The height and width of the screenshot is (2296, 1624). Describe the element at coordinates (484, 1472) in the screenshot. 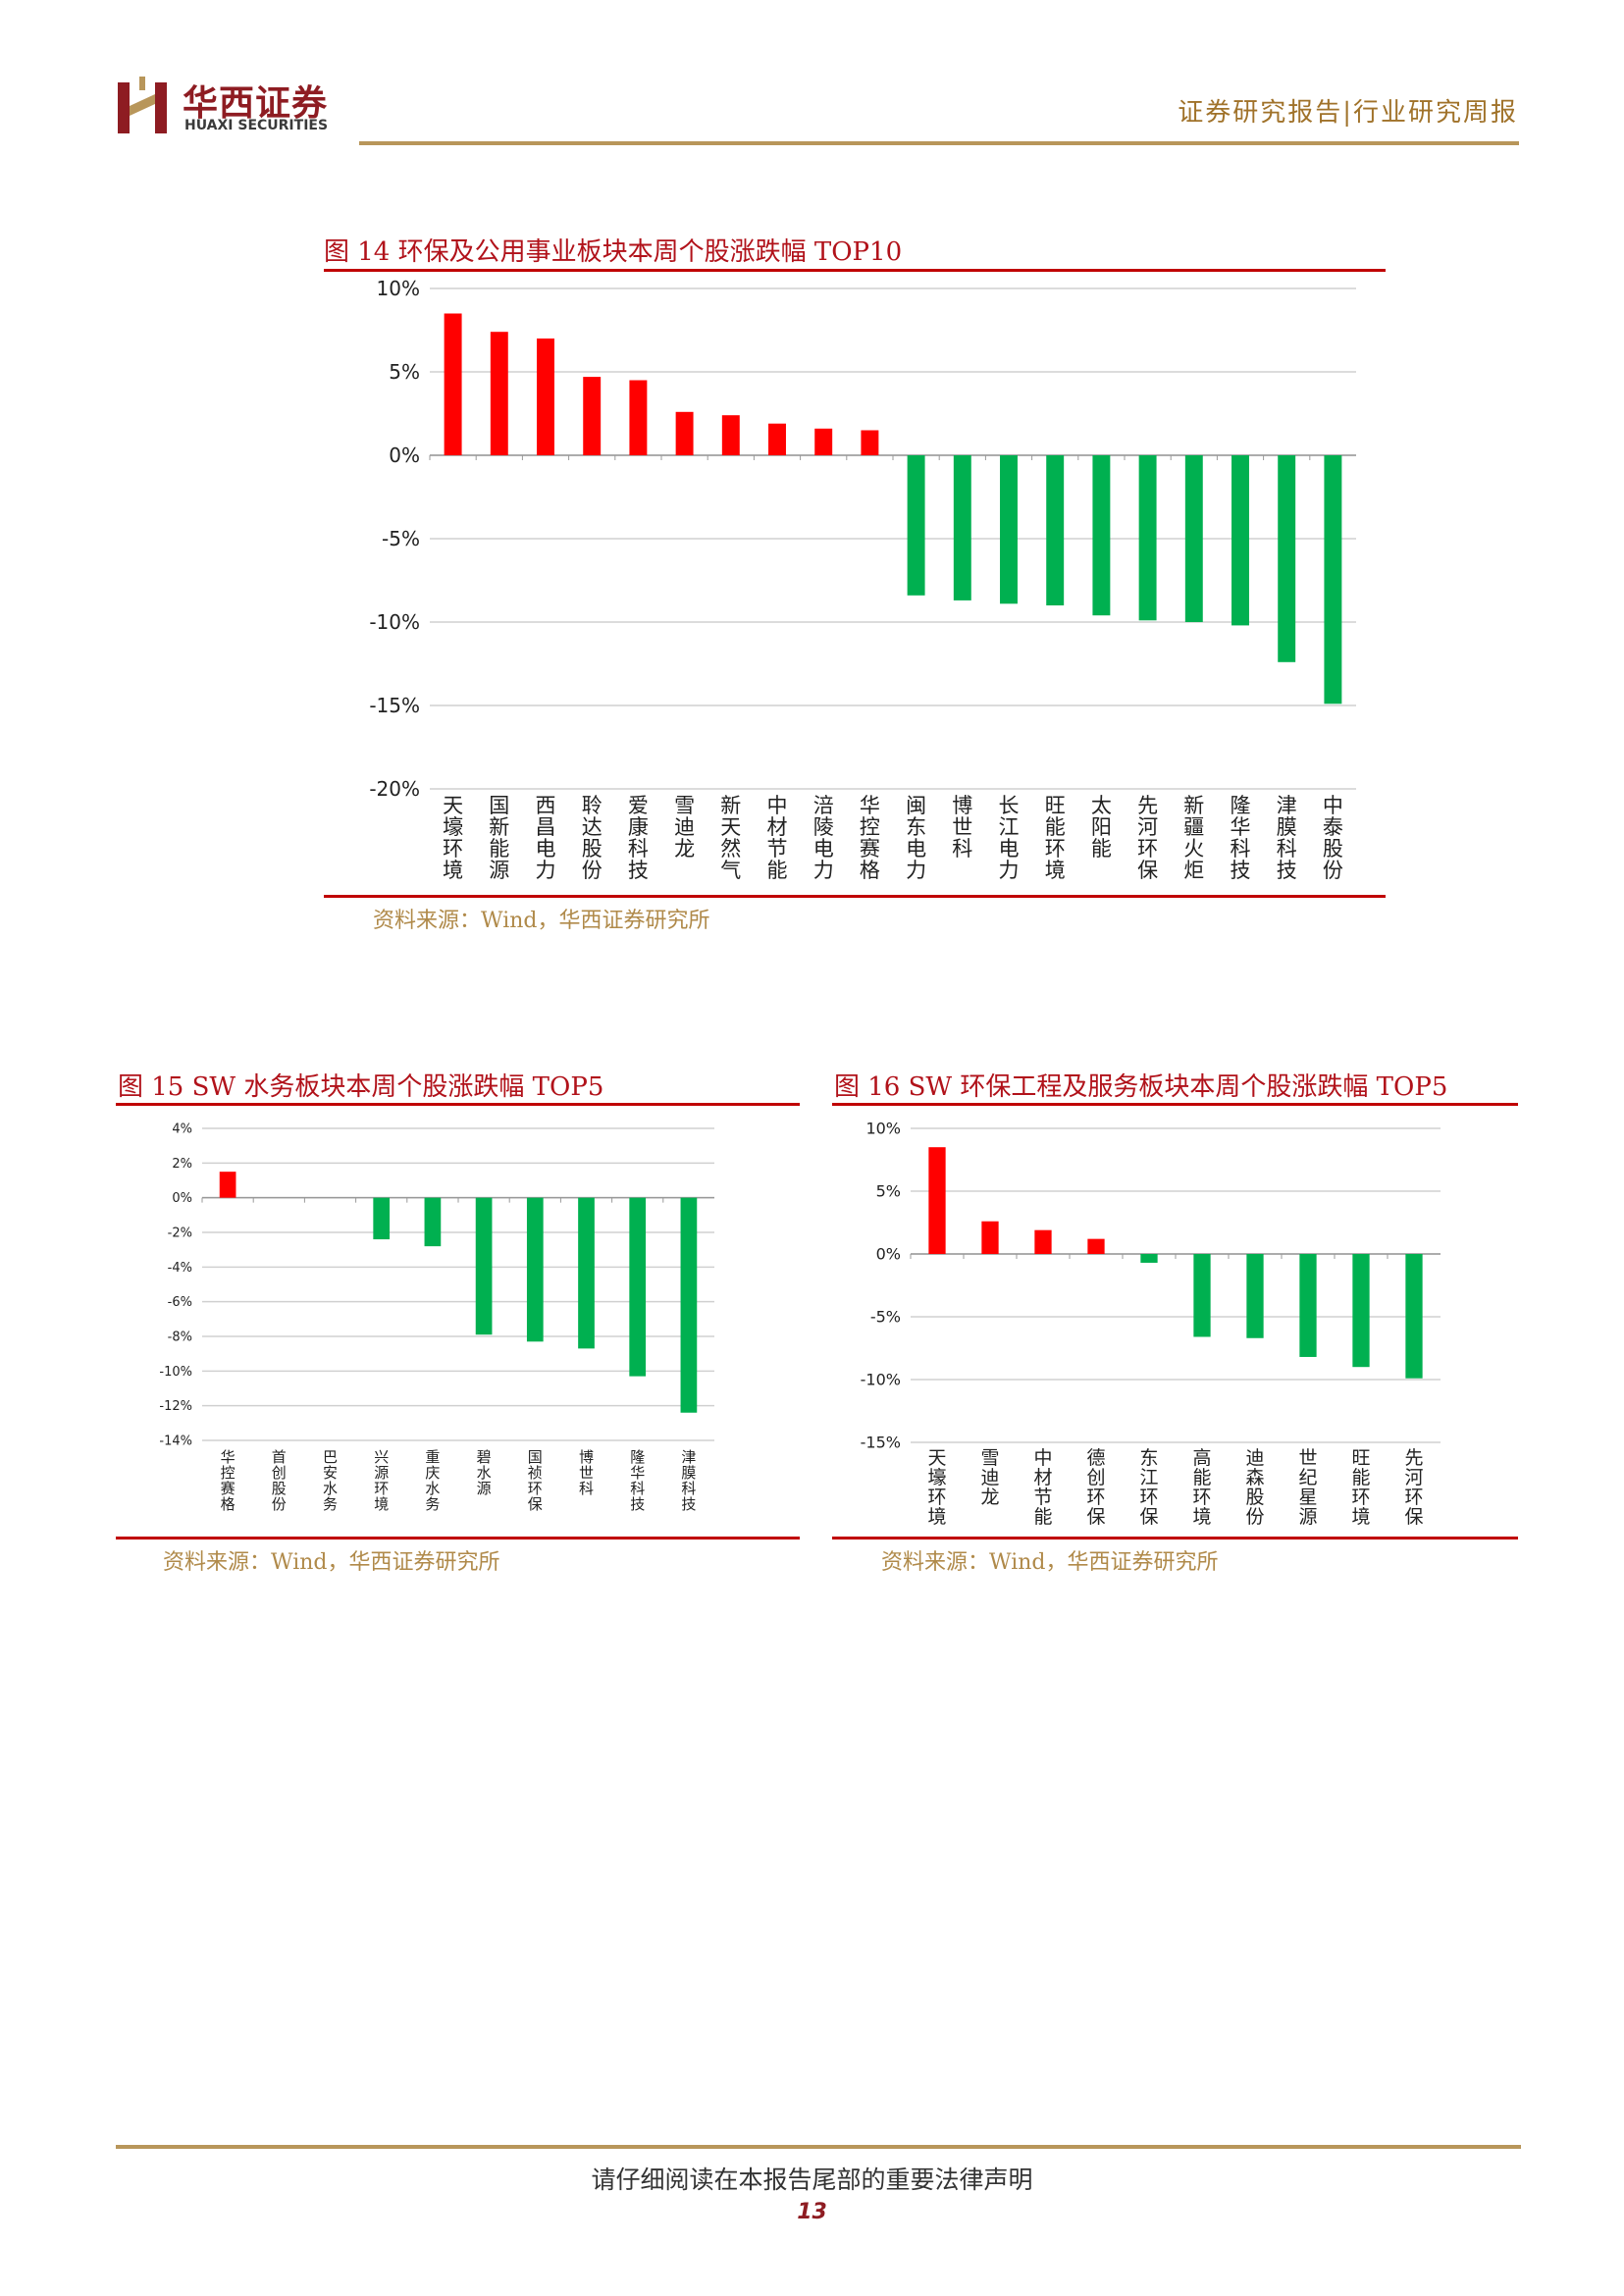

I see `category-label: 碧水源` at that location.